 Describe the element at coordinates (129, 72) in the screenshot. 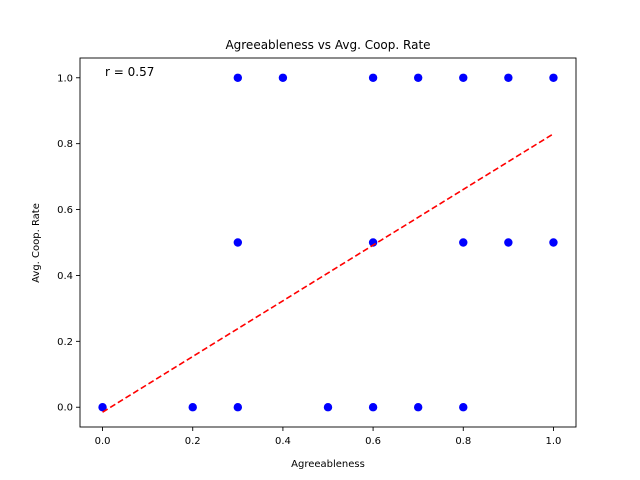

I see `correlation-annotation: r = 0.57` at that location.